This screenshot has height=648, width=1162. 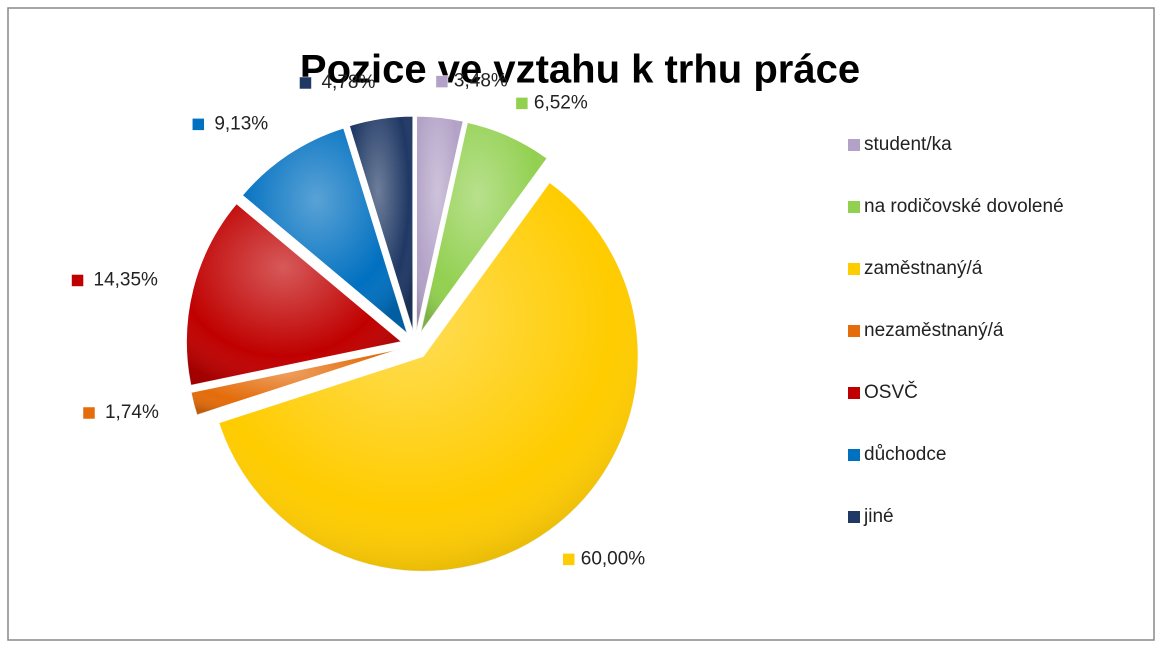 I want to click on legend-label: důchodce, so click(x=905, y=454).